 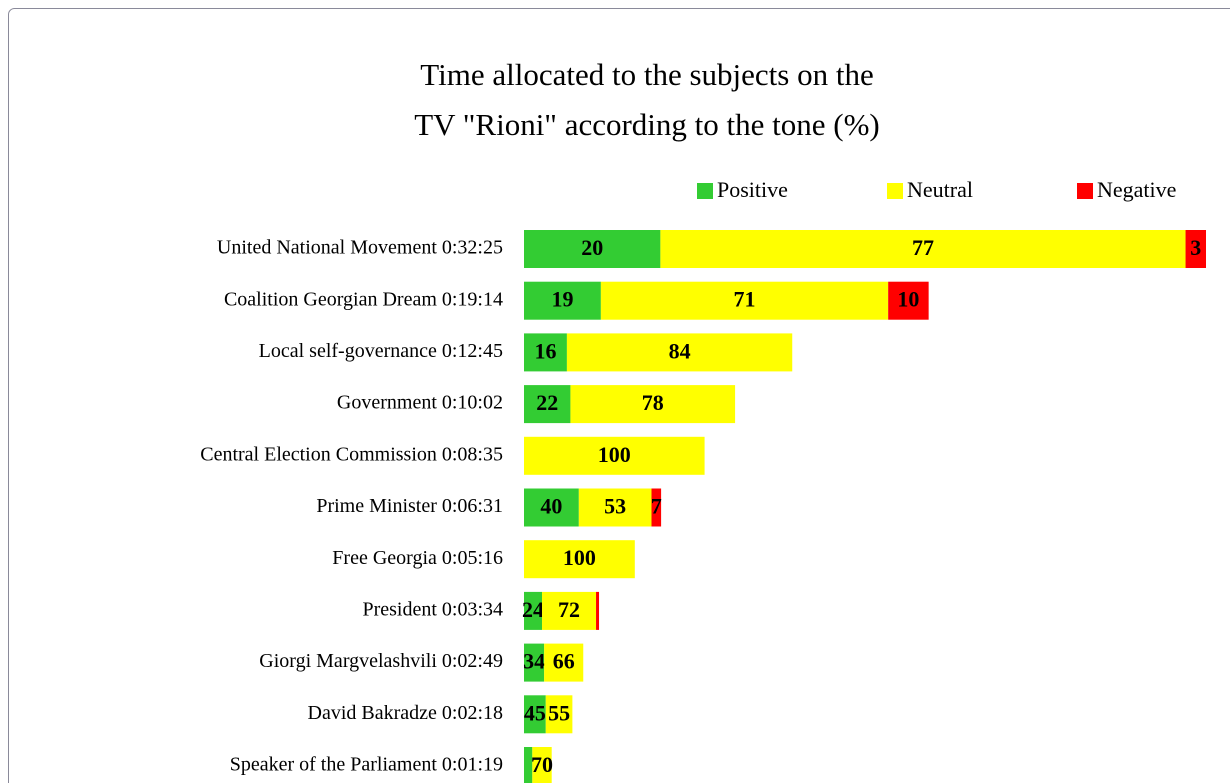 What do you see at coordinates (381, 661) in the screenshot?
I see `y-tick-label: Giorgi Margvelashvili 0:02:49` at bounding box center [381, 661].